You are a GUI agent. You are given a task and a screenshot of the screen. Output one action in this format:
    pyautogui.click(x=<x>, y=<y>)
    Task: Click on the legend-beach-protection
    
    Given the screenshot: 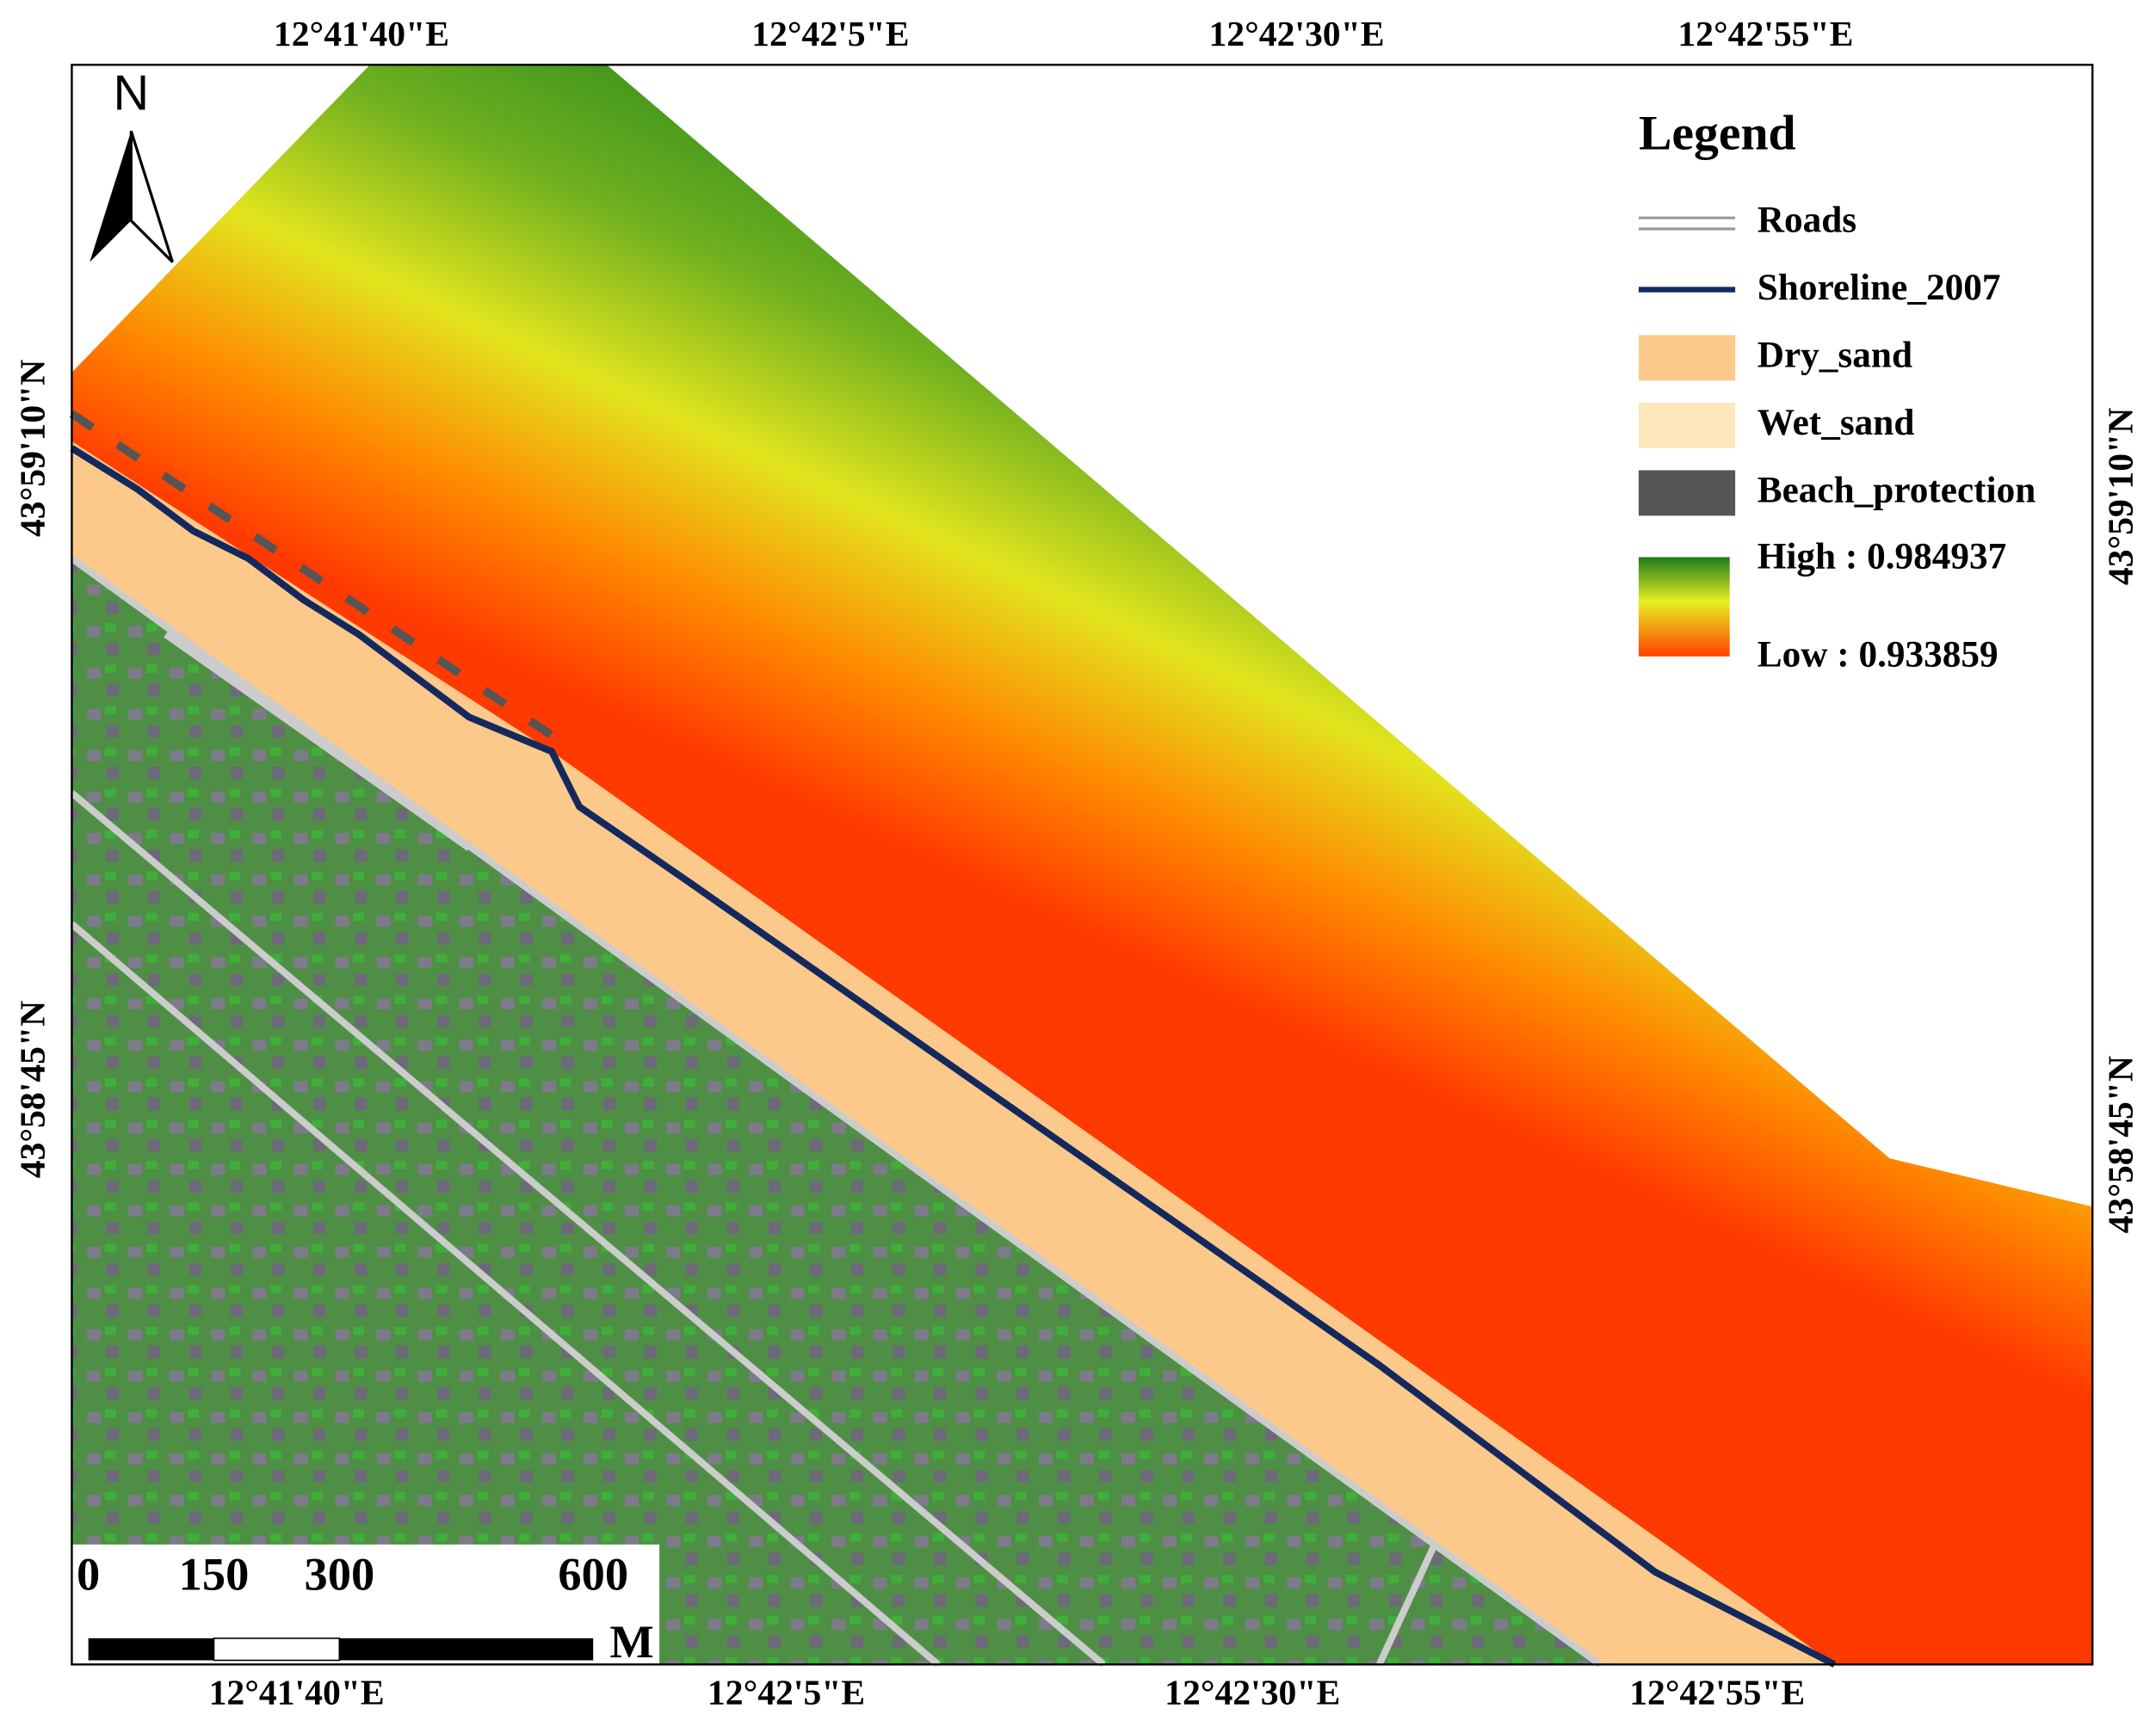 What is the action you would take?
    pyautogui.click(x=1687, y=493)
    